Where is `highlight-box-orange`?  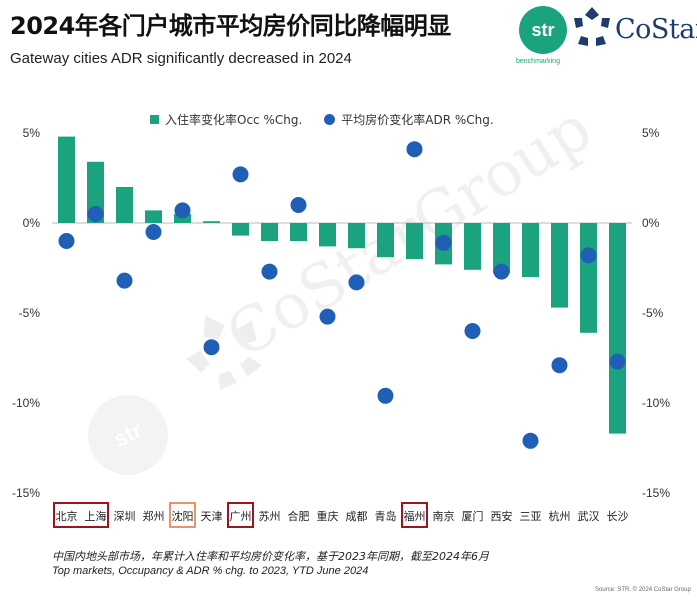 highlight-box-orange is located at coordinates (182, 515).